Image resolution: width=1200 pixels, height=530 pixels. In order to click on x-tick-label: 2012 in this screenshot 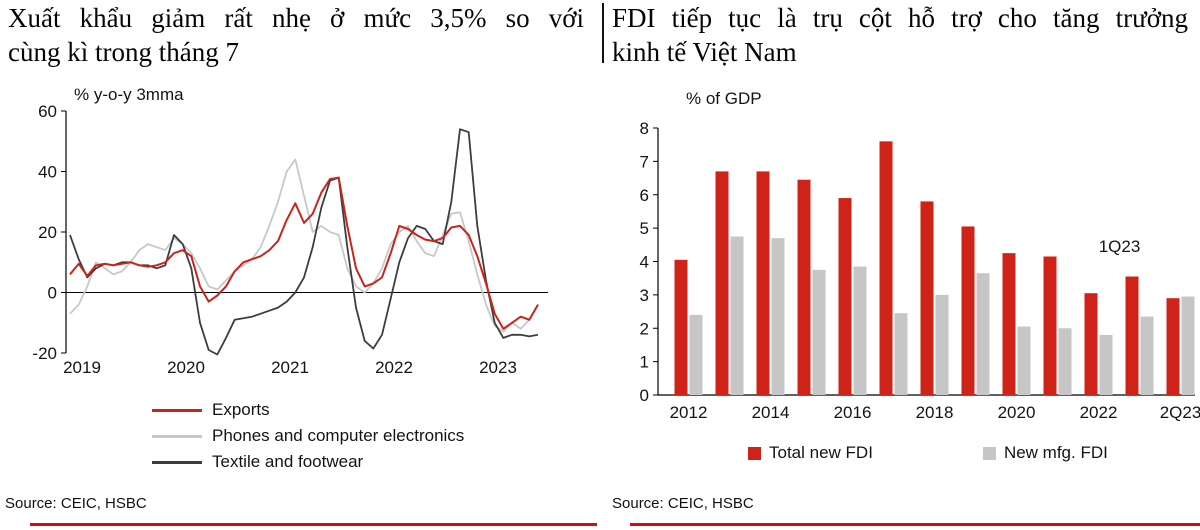, I will do `click(689, 412)`.